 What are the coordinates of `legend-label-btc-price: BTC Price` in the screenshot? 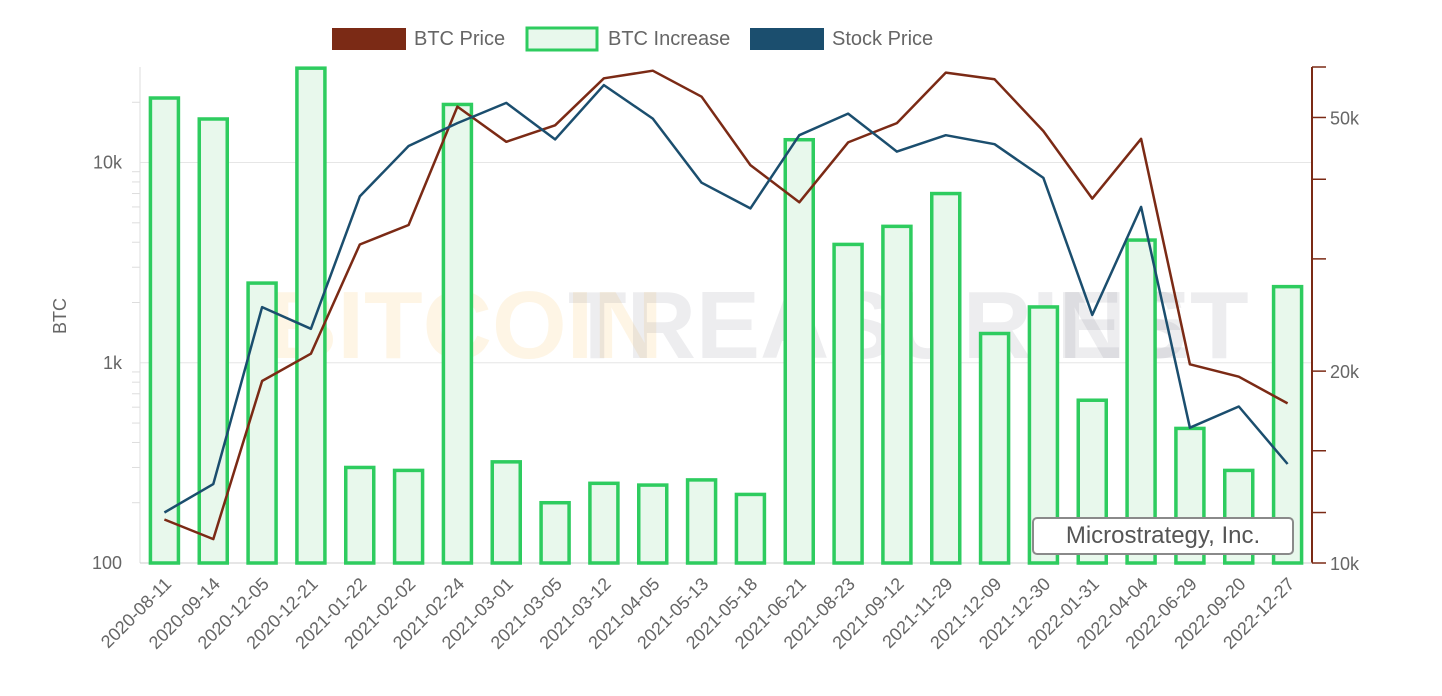 It's located at (459, 39).